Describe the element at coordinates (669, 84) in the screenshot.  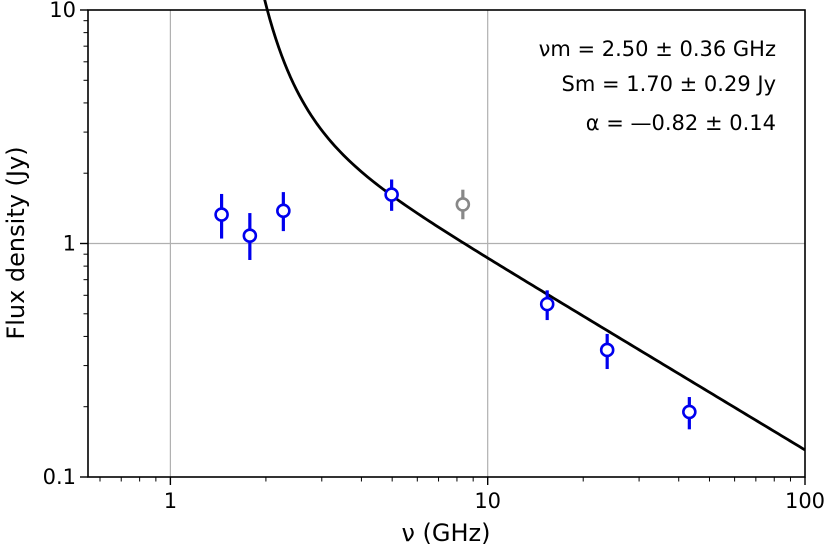
I see `annotation-peak-flux: Sm = 1.70 ± 0.29 Jy` at that location.